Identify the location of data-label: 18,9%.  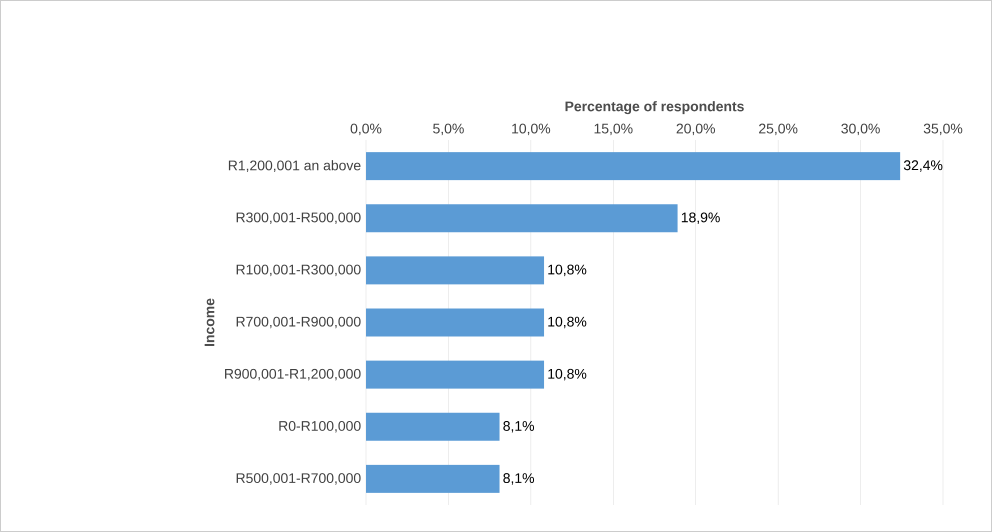
(701, 218).